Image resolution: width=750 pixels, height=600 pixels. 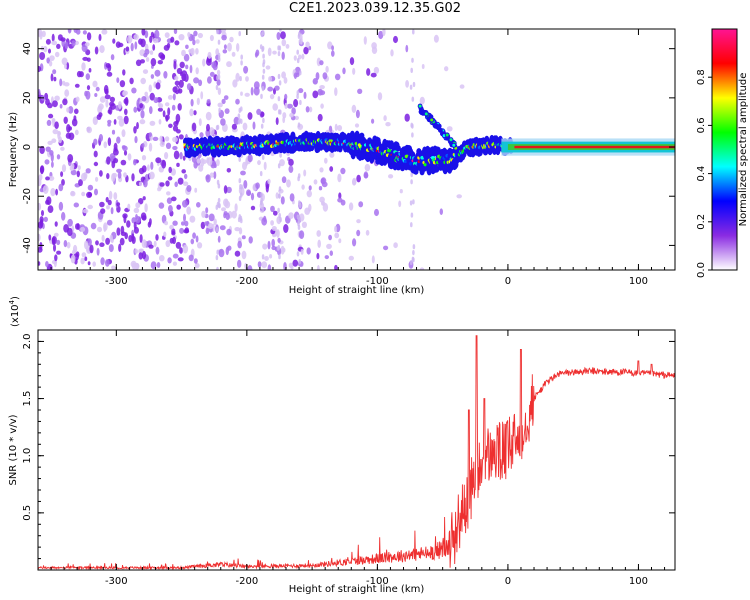 What do you see at coordinates (13, 449) in the screenshot?
I see `y-axis-label: SNR (10 * v/v)` at bounding box center [13, 449].